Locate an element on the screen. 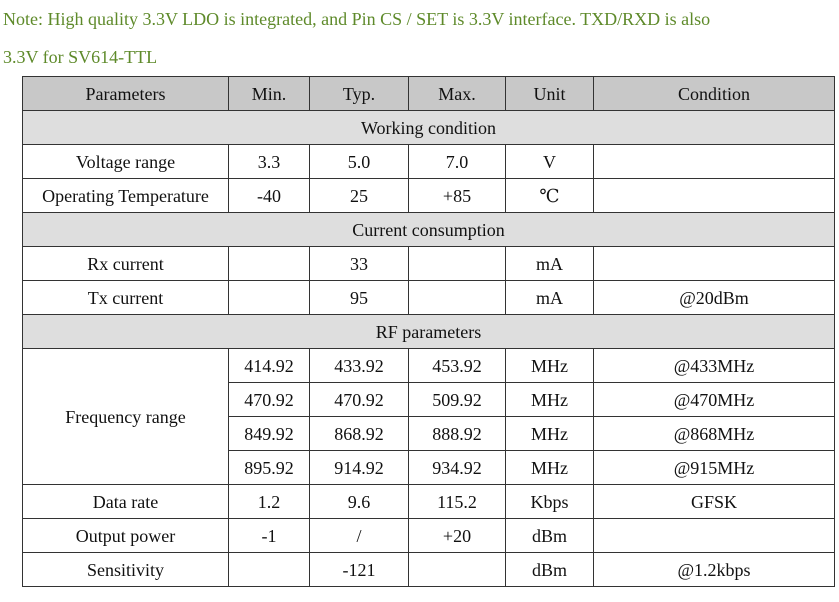 The height and width of the screenshot is (602, 839). cell-condition: @20dBm is located at coordinates (714, 297).